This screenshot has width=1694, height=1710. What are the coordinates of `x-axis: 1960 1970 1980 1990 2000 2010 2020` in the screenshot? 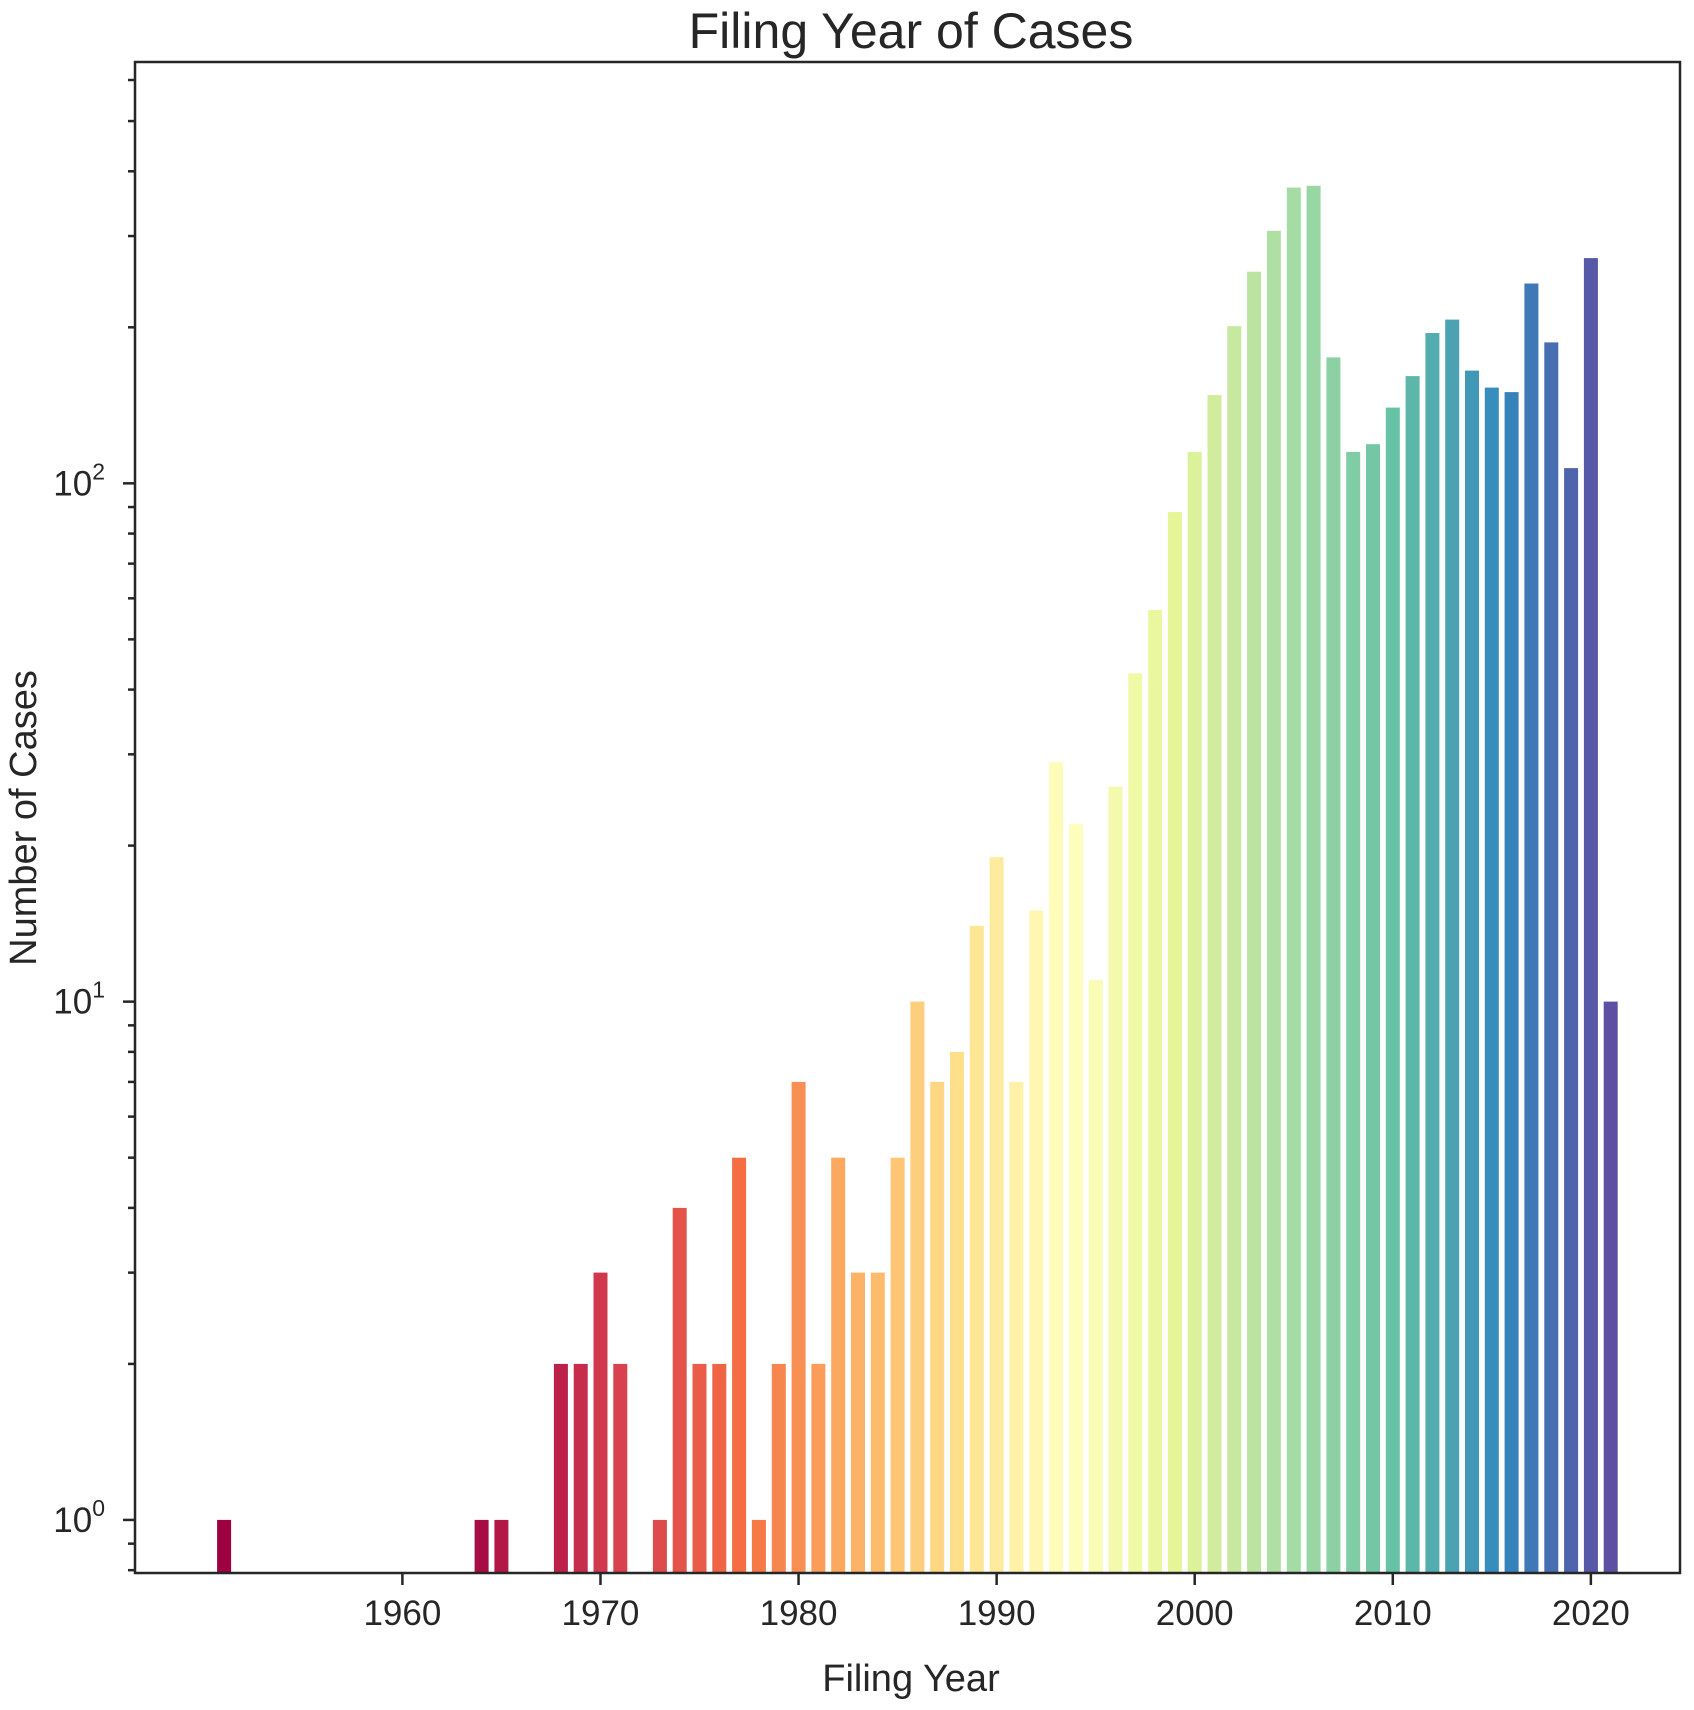 It's located at (996, 1603).